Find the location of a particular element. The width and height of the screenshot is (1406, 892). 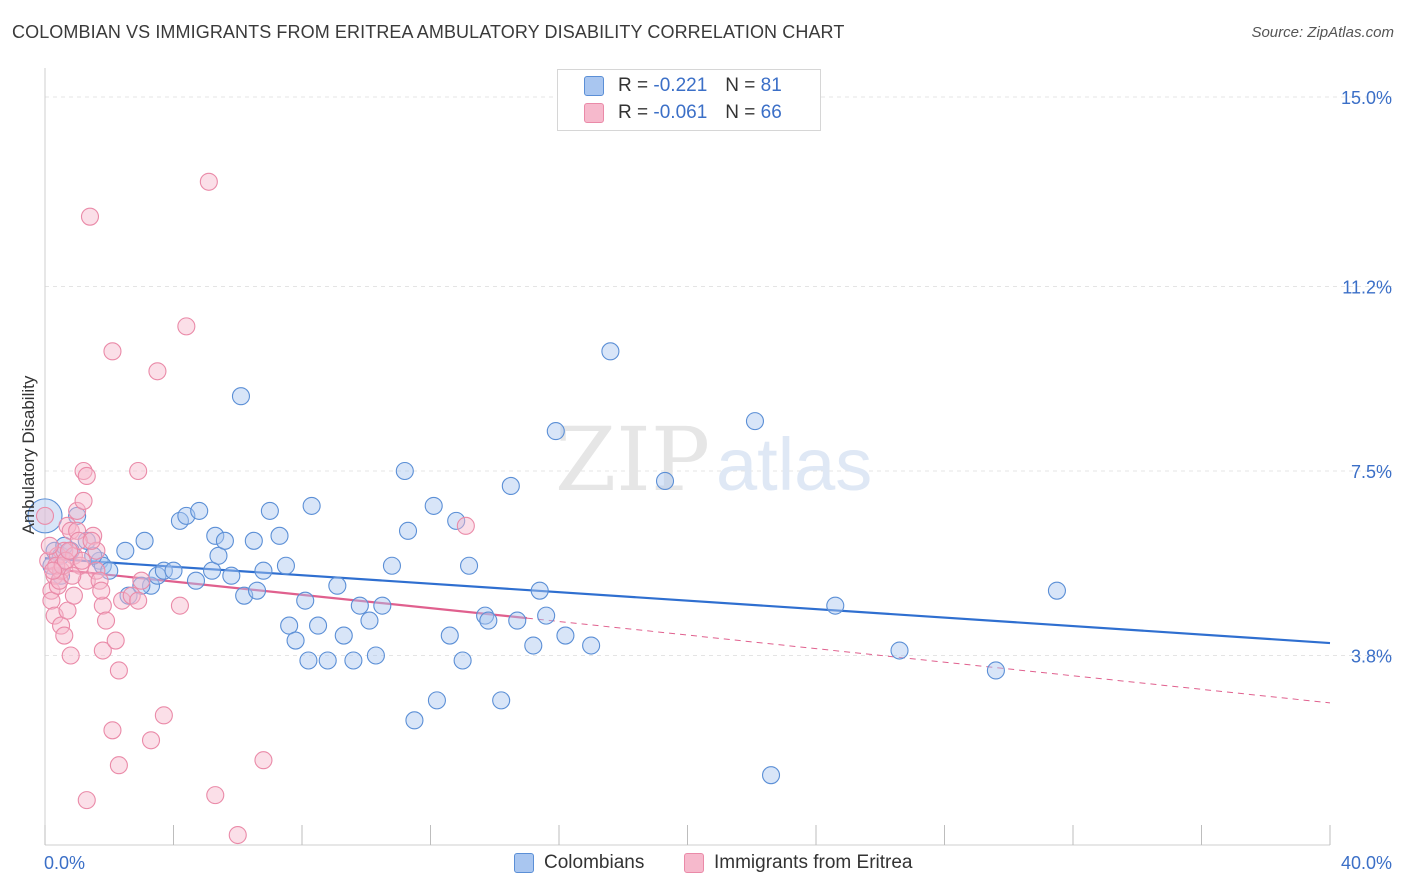

y-tick-label: 3.8% is located at coordinates (1371, 657).